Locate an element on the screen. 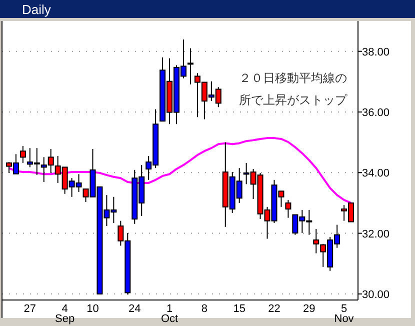  x-tick-label: 1 Oct is located at coordinates (169, 314).